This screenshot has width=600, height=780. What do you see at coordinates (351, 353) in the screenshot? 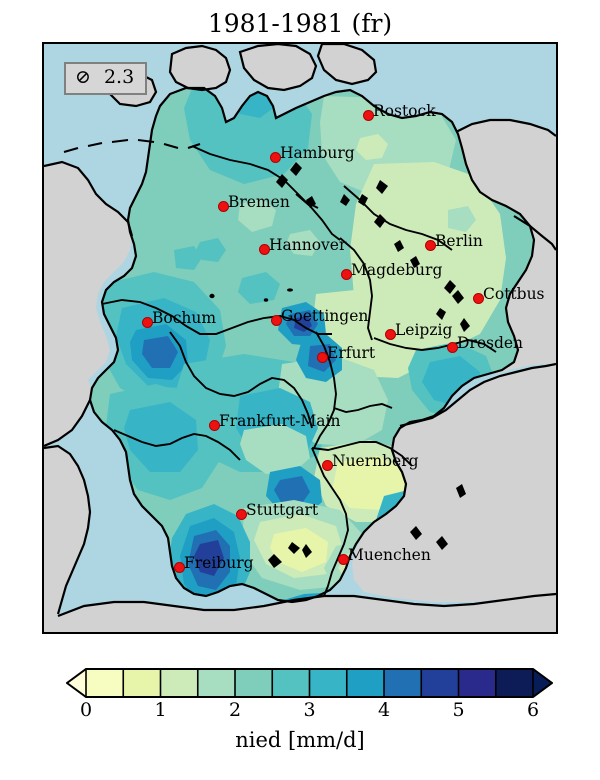
I see `city-label: Erfurt` at bounding box center [351, 353].